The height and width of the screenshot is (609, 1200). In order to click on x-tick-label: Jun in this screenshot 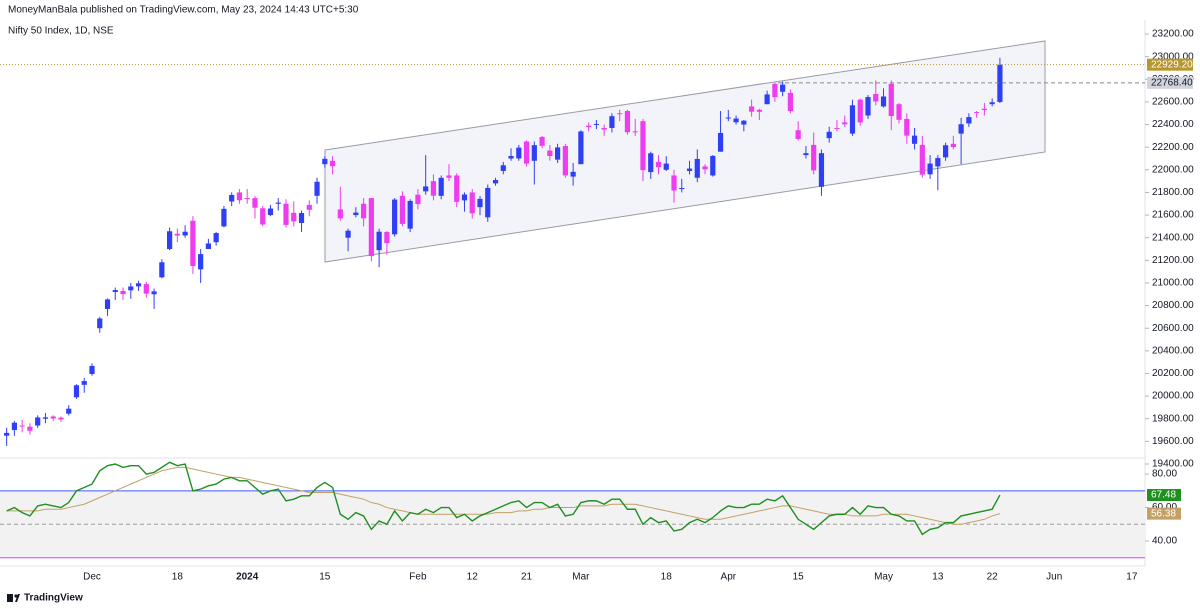, I will do `click(1054, 577)`.